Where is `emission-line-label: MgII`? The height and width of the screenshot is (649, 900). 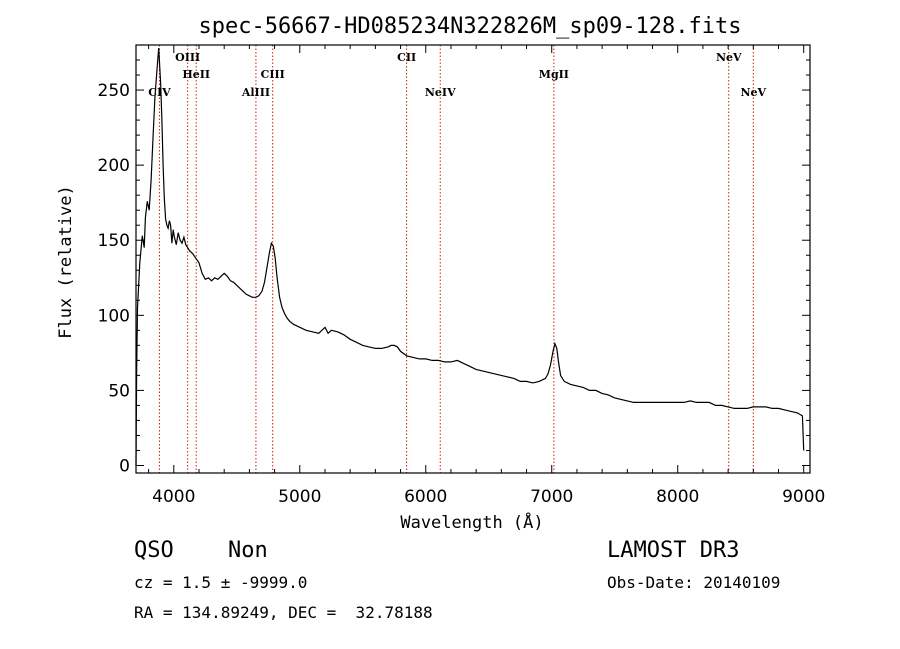
emission-line-label: MgII is located at coordinates (554, 74).